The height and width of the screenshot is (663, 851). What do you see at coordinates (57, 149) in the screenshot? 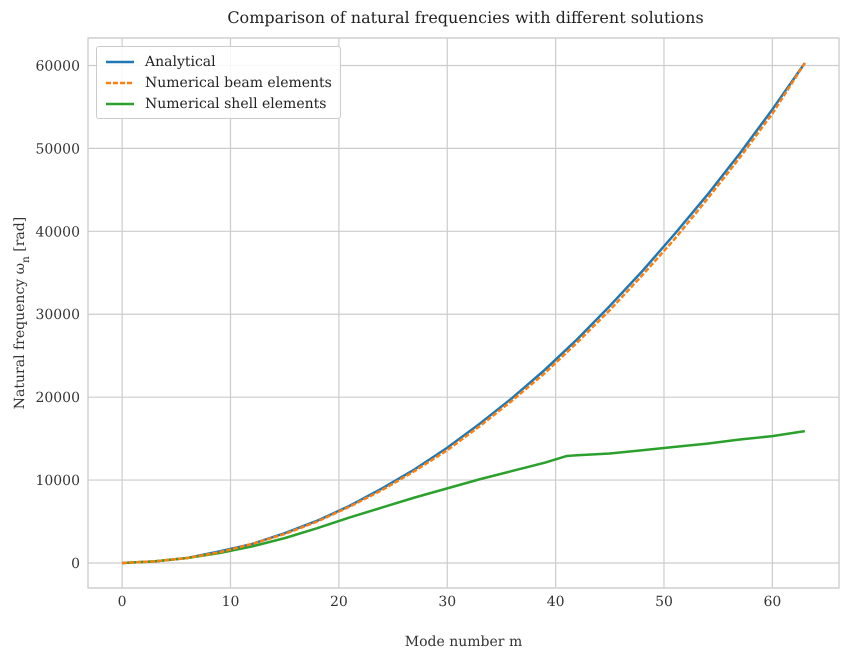
I see `y-tick-label: 50000` at bounding box center [57, 149].